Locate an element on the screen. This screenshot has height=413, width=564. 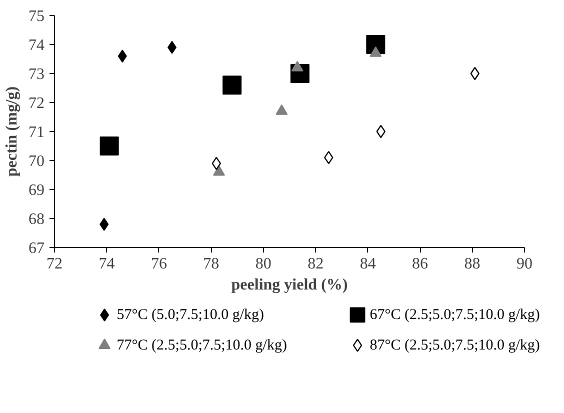
legend-label: 57°C (5.0;7.5;10.0 g/kg) is located at coordinates (190, 314).